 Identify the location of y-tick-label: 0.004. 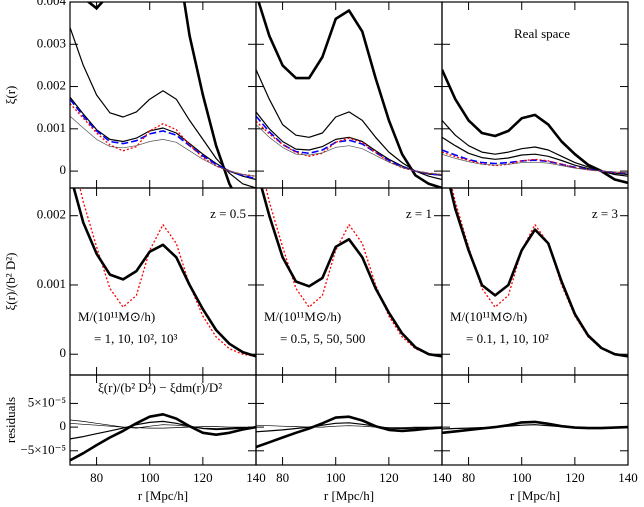
(52, 4).